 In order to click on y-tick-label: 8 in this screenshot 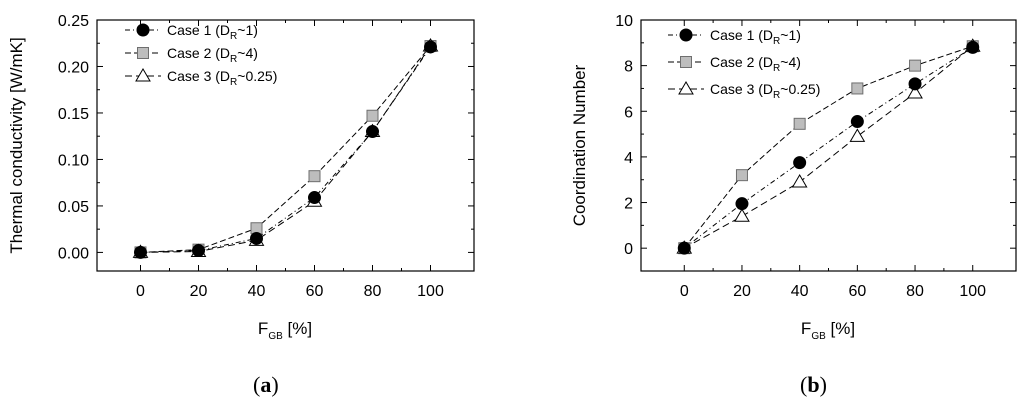, I will do `click(628, 67)`.